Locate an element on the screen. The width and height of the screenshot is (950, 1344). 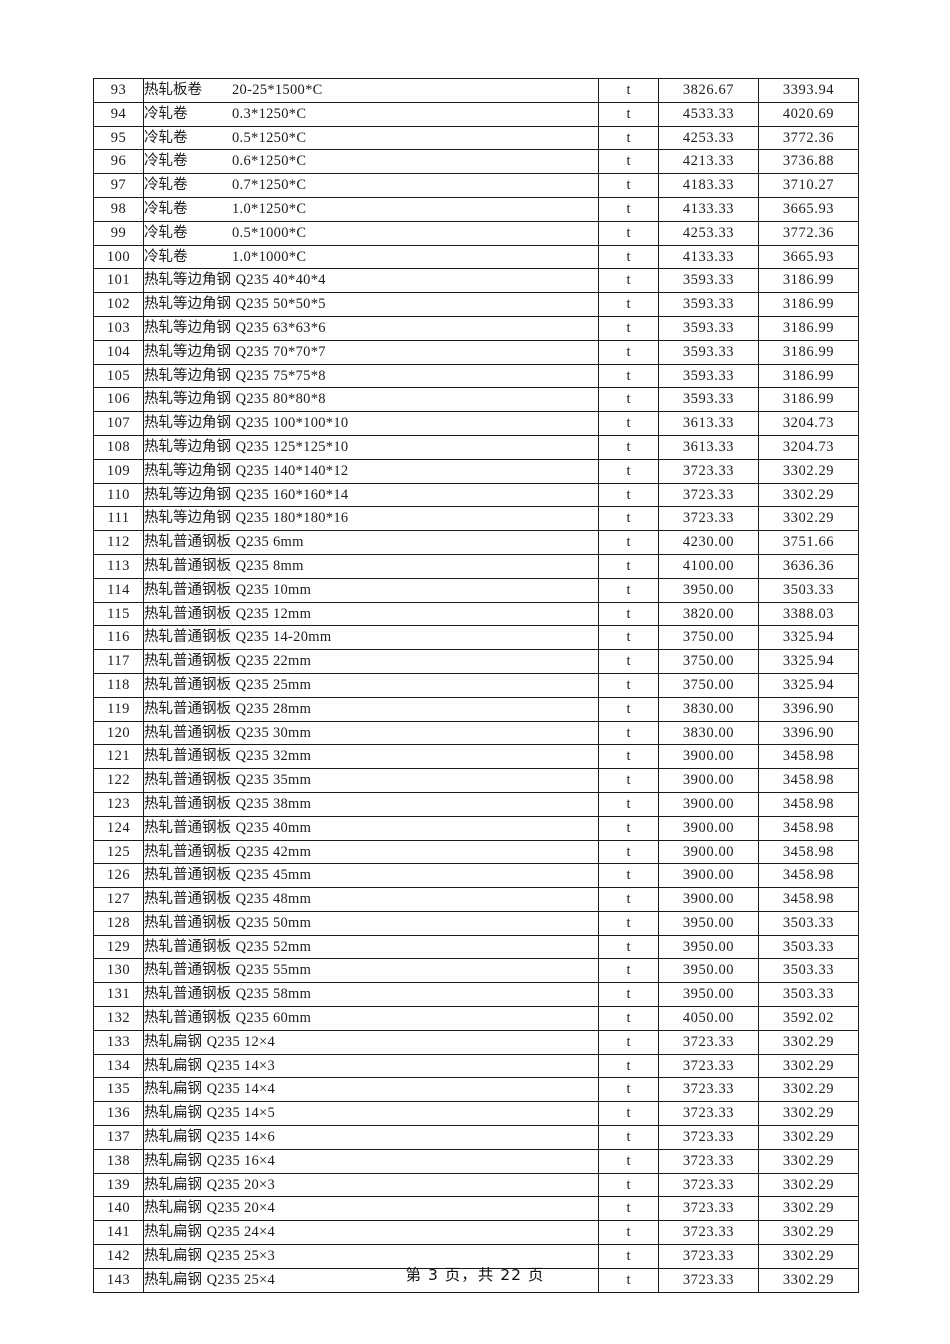
row-price-1-cell: 4133.33 is located at coordinates (708, 257).